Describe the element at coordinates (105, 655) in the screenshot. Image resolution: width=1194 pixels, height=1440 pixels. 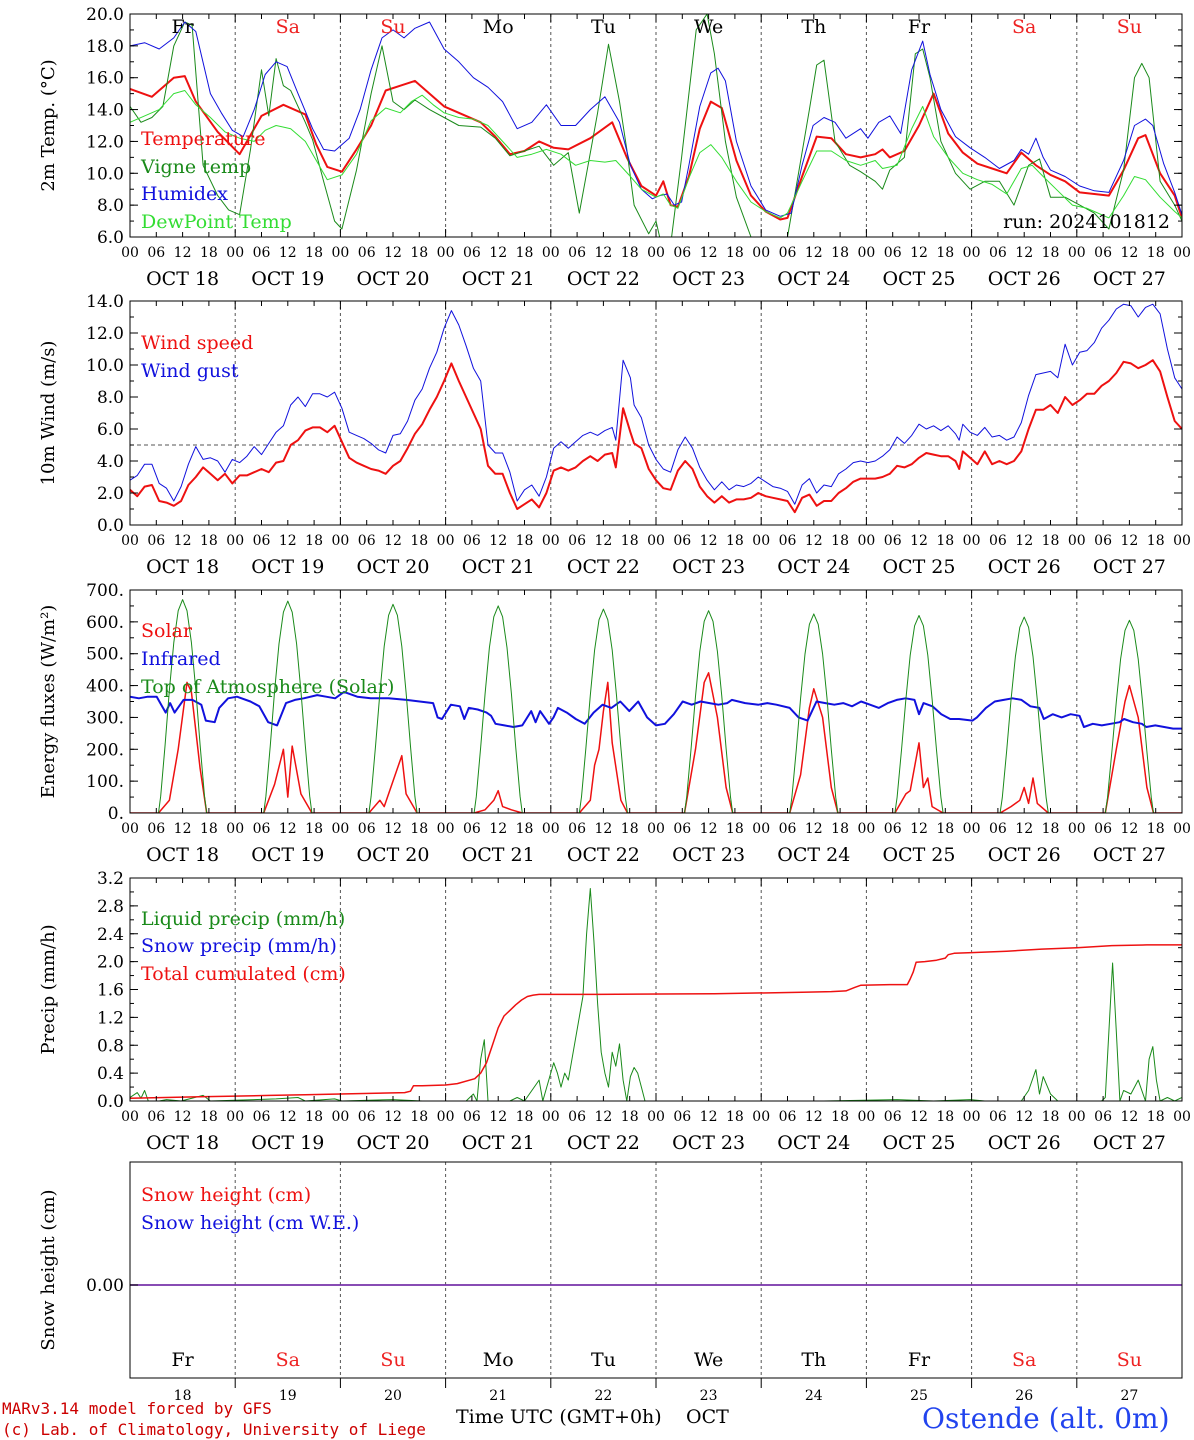
I see `y-tick-label: 500.` at that location.